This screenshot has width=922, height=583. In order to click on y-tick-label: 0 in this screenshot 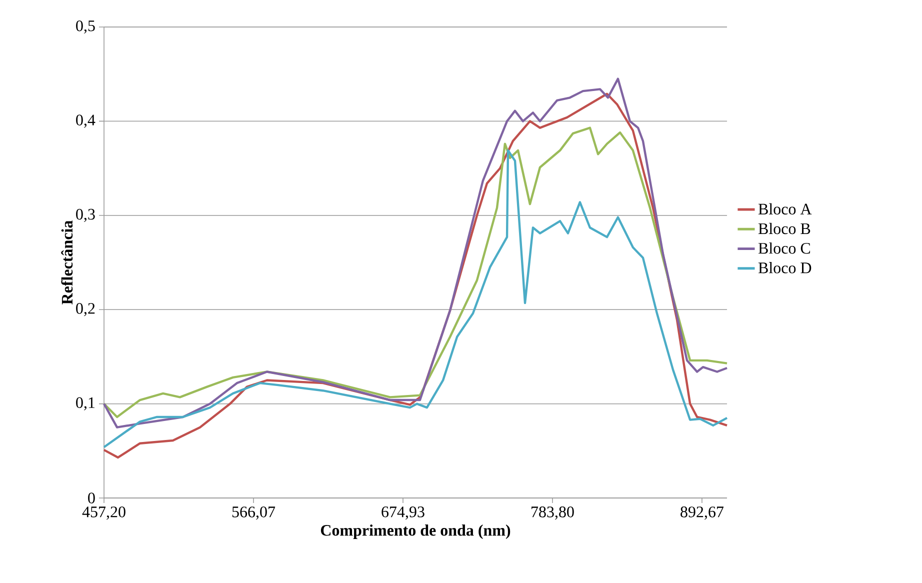, I will do `click(91, 498)`.